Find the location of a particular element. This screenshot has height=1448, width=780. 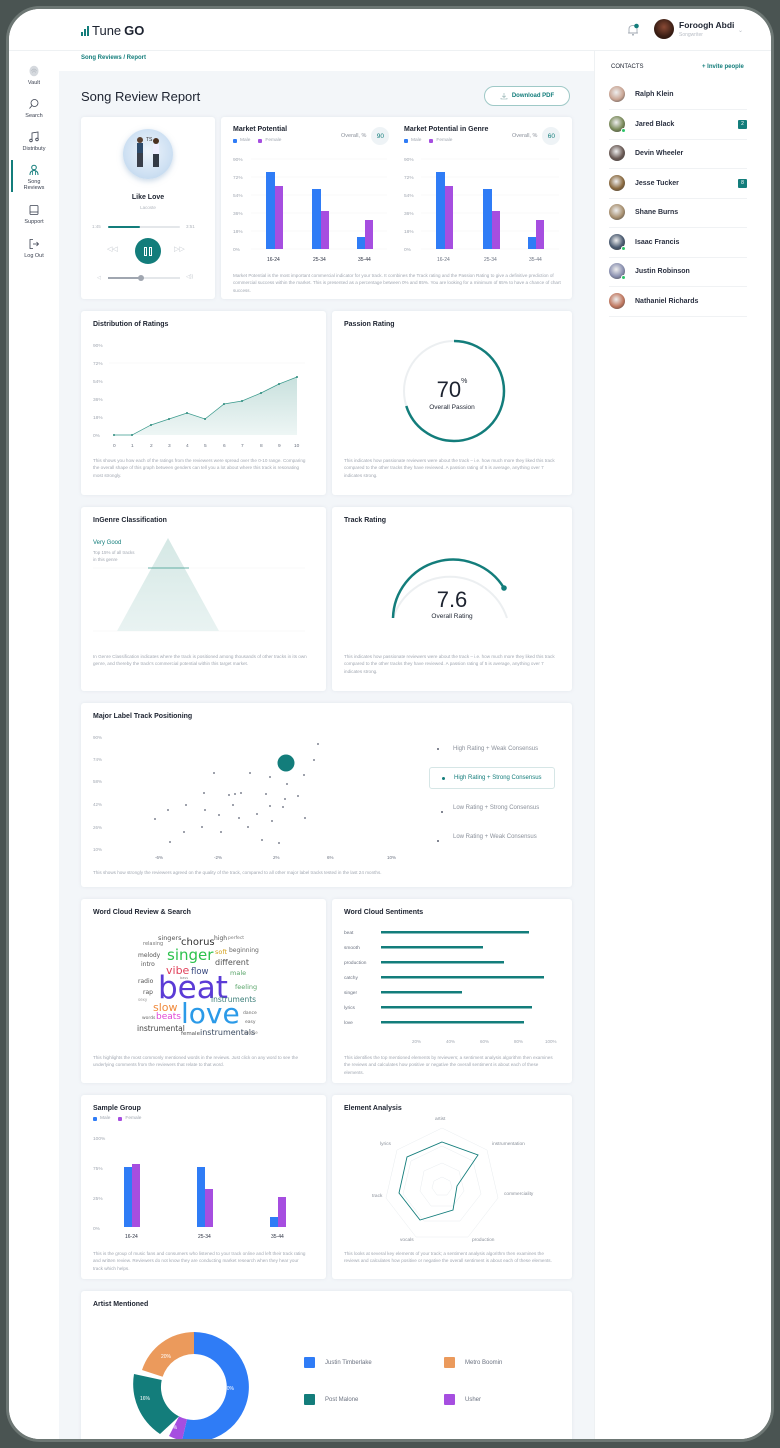

word-cloud-word: singers is located at coordinates (170, 938).